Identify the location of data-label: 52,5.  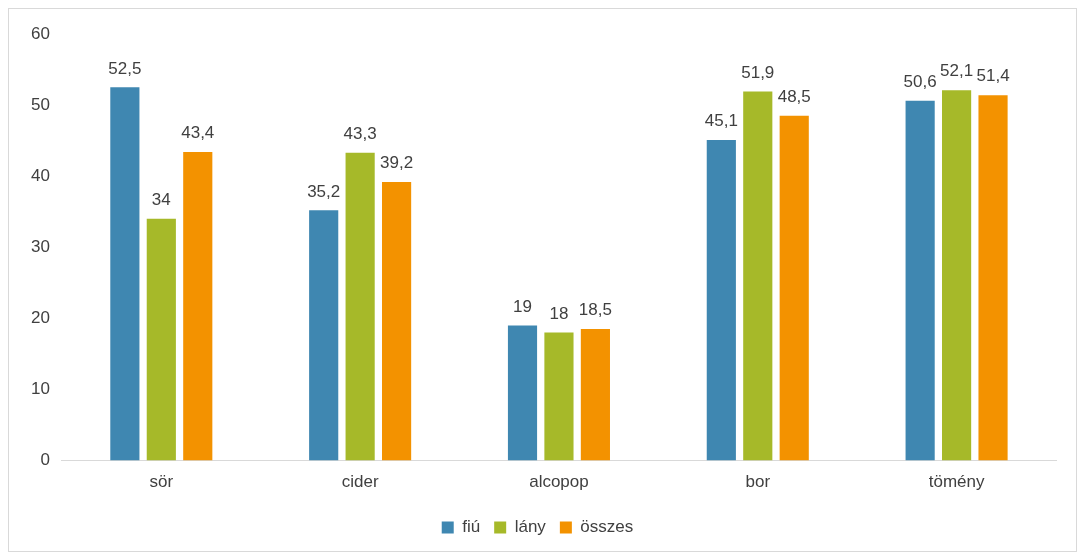
(125, 68).